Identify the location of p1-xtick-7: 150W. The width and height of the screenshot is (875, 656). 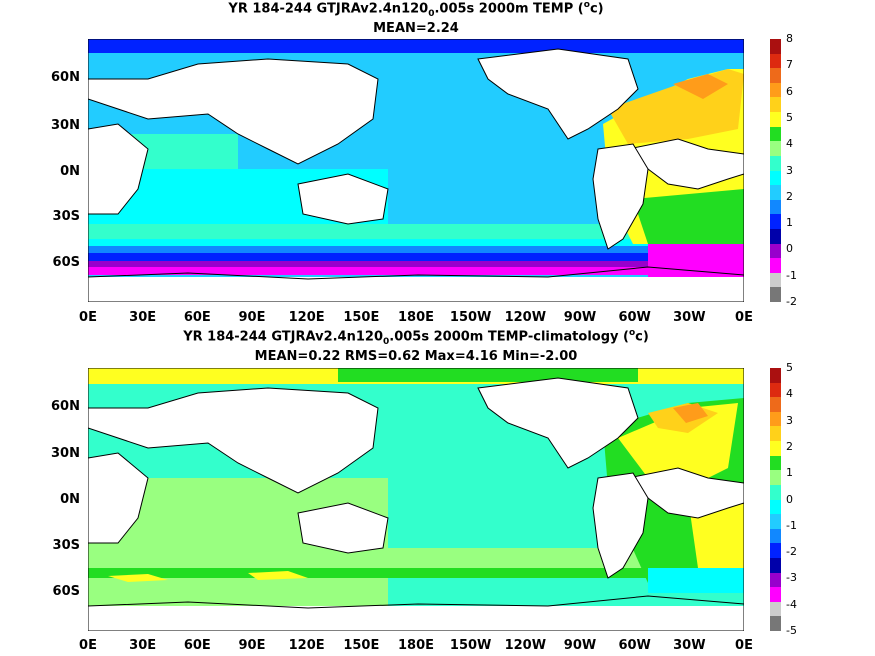
(470, 317).